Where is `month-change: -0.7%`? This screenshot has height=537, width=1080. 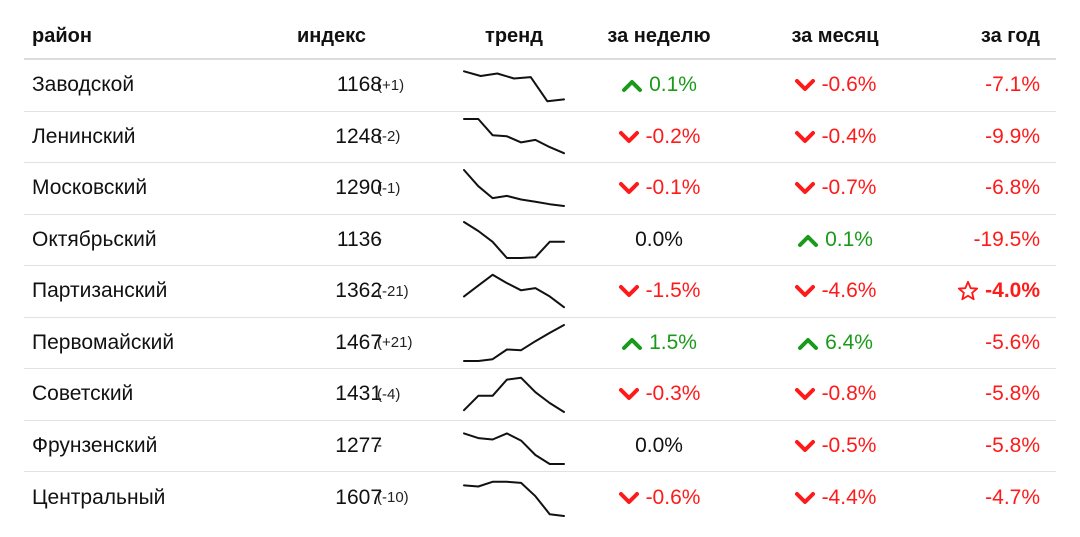
month-change: -0.7% is located at coordinates (835, 188).